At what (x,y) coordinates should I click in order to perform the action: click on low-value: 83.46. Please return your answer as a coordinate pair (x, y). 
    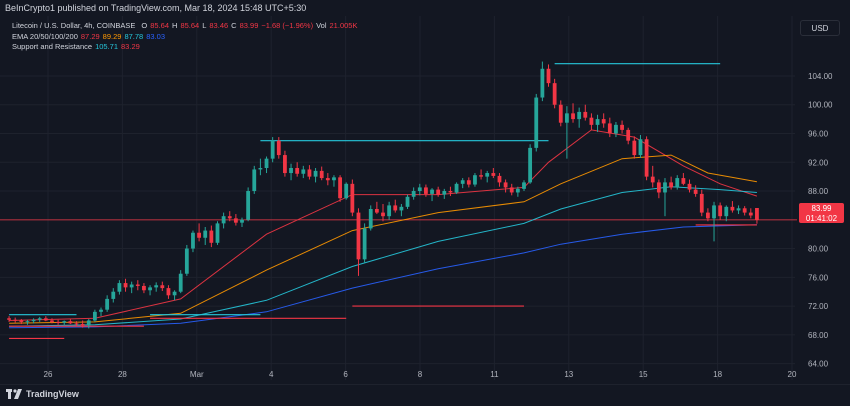
    Looking at the image, I should click on (219, 25).